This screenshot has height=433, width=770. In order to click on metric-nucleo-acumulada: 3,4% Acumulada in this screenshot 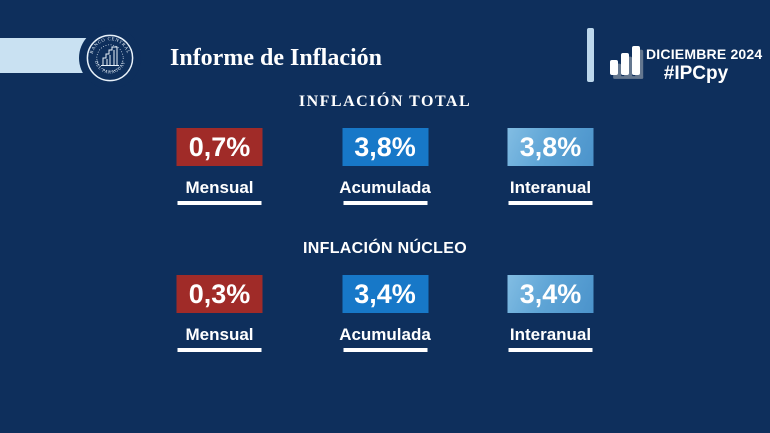, I will do `click(385, 313)`.